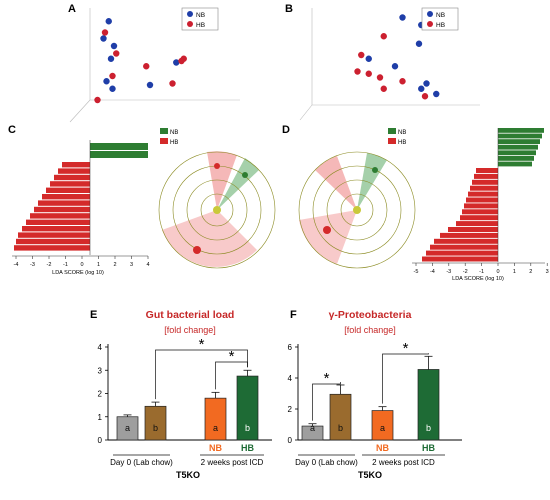 This screenshot has width=550, height=500. What do you see at coordinates (127, 428) in the screenshot?
I see `bar-letter: a` at bounding box center [127, 428].